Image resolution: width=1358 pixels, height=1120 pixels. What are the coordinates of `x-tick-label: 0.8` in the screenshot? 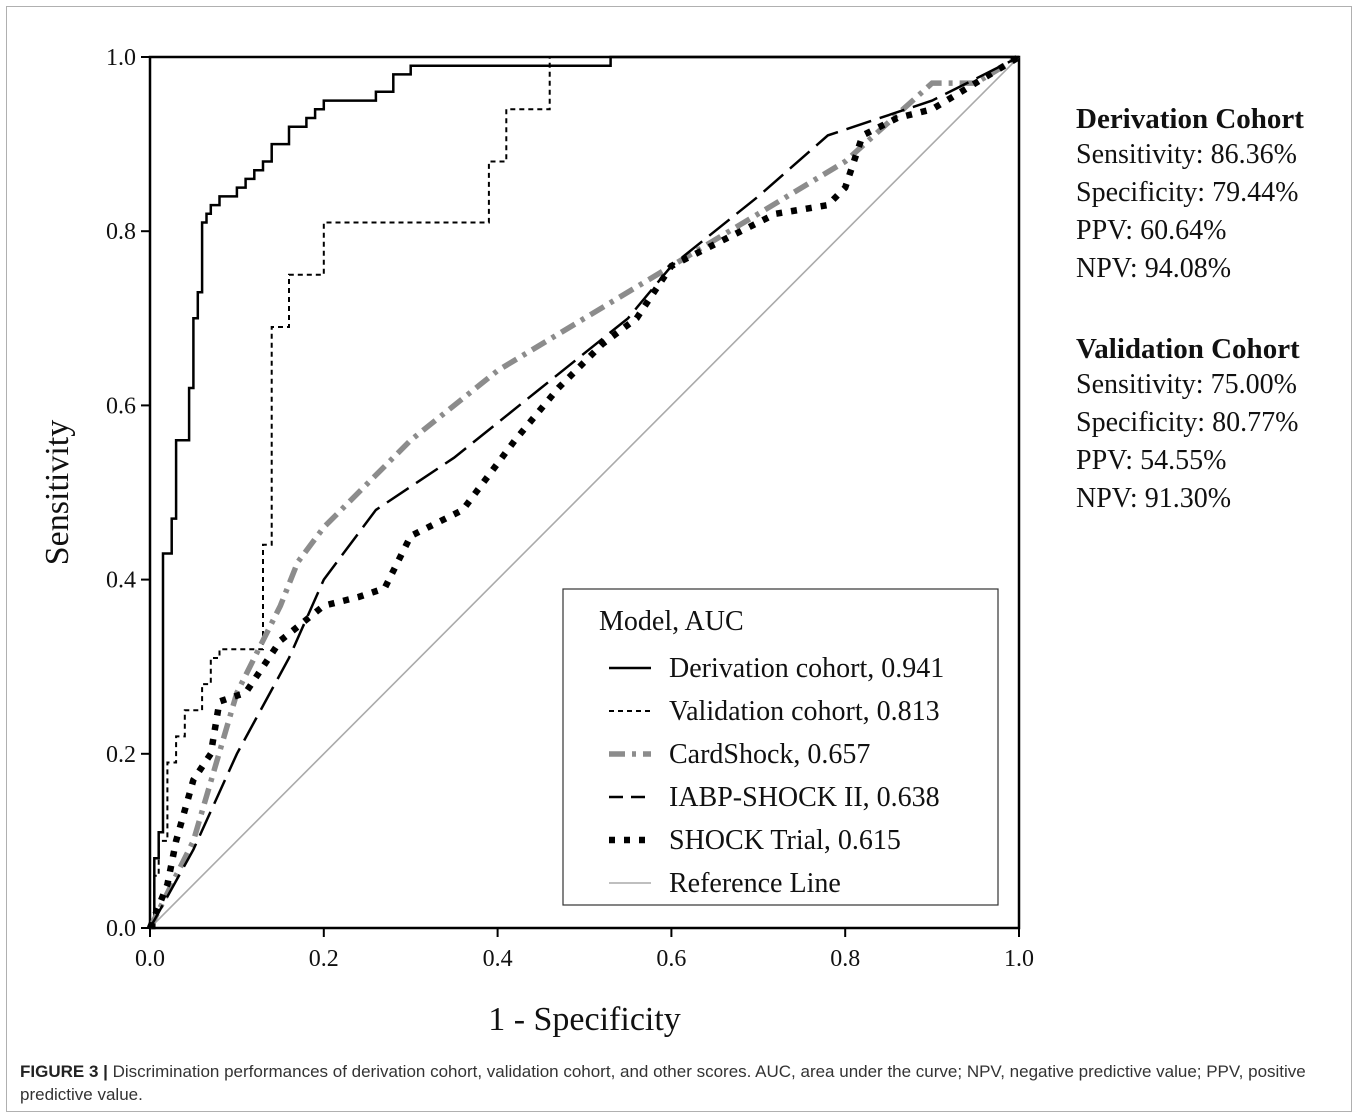 It's located at (845, 959).